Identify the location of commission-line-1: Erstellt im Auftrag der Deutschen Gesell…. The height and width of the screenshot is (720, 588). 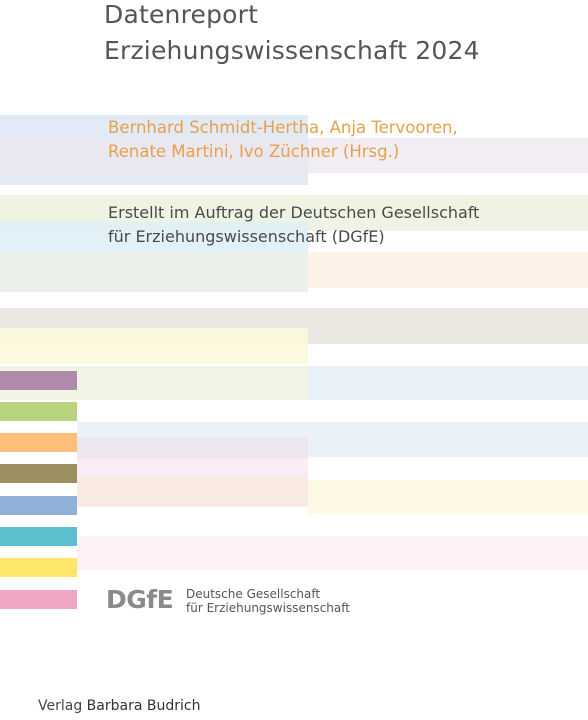
(294, 212).